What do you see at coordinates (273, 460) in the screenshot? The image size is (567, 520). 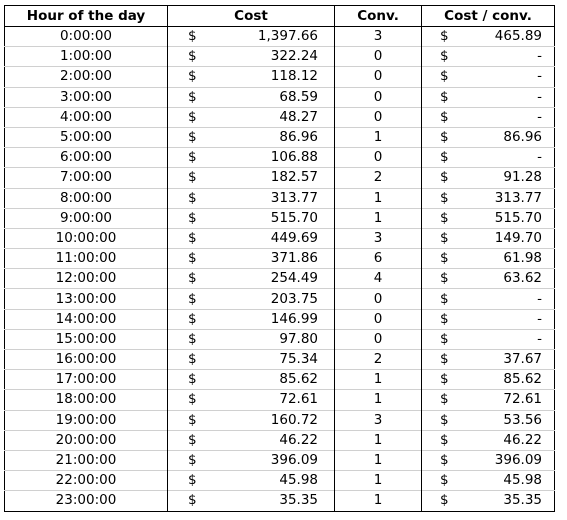 I see `cost-cell: 396.09` at bounding box center [273, 460].